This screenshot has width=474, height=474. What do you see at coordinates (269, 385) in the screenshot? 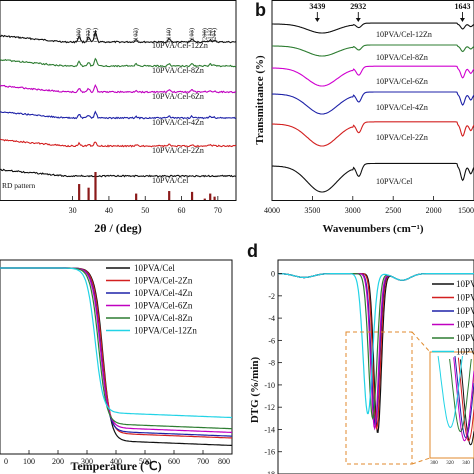
I see `y-tick-label: -10` at bounding box center [269, 385].